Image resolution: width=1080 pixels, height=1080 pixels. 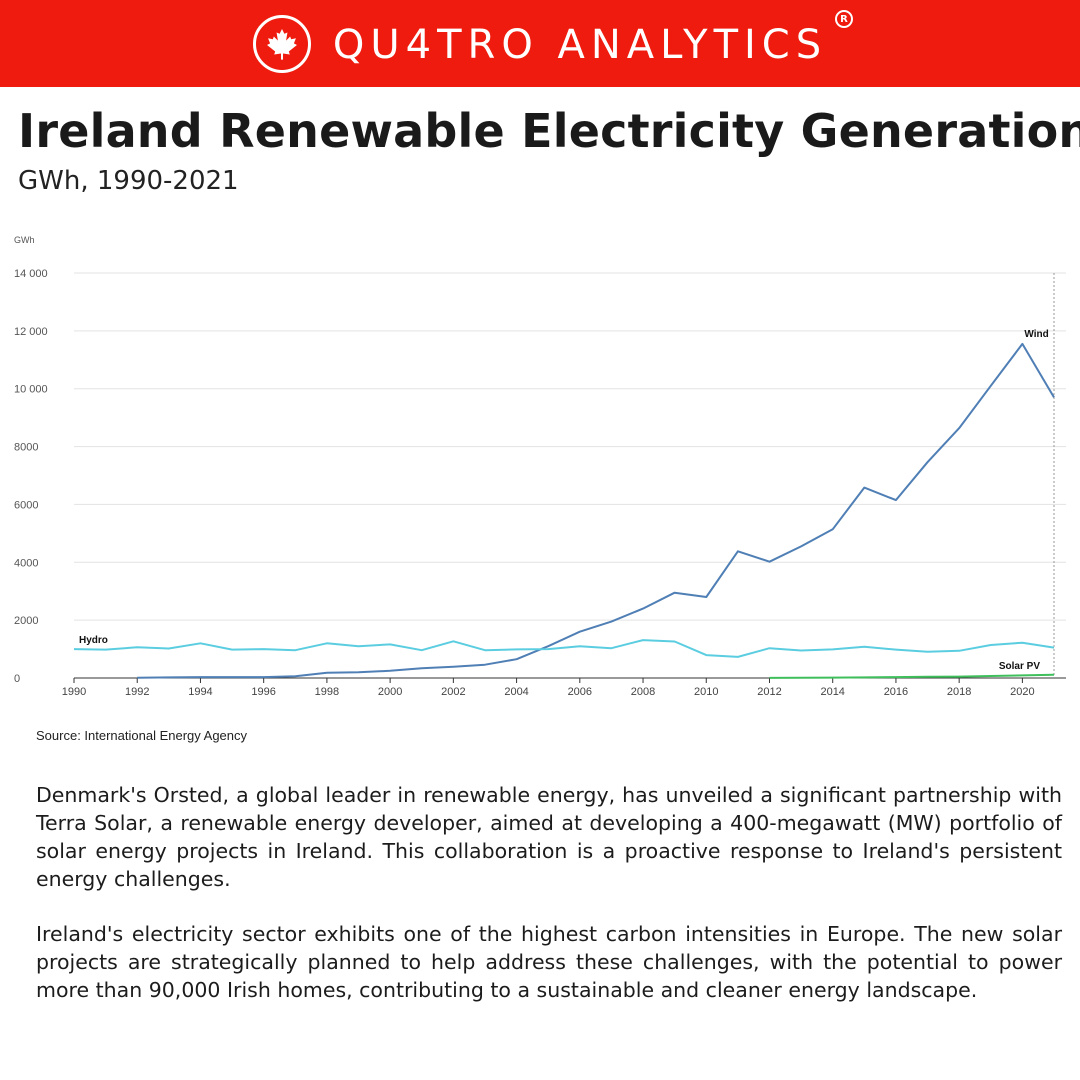 I want to click on y-tick-label: 8000, so click(x=26, y=448).